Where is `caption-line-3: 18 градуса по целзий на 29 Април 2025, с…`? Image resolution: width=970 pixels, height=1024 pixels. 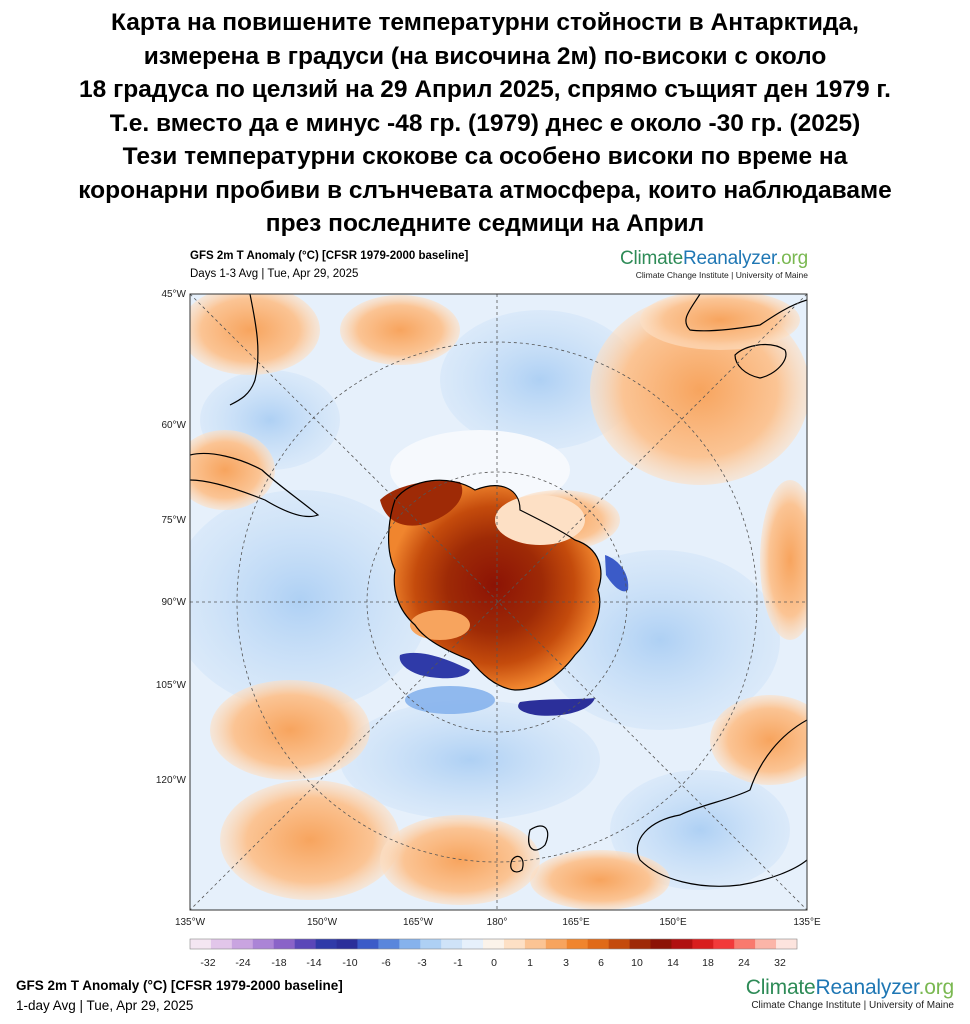
caption-line-3: 18 градуса по целзий на 29 Април 2025, с… is located at coordinates (485, 89).